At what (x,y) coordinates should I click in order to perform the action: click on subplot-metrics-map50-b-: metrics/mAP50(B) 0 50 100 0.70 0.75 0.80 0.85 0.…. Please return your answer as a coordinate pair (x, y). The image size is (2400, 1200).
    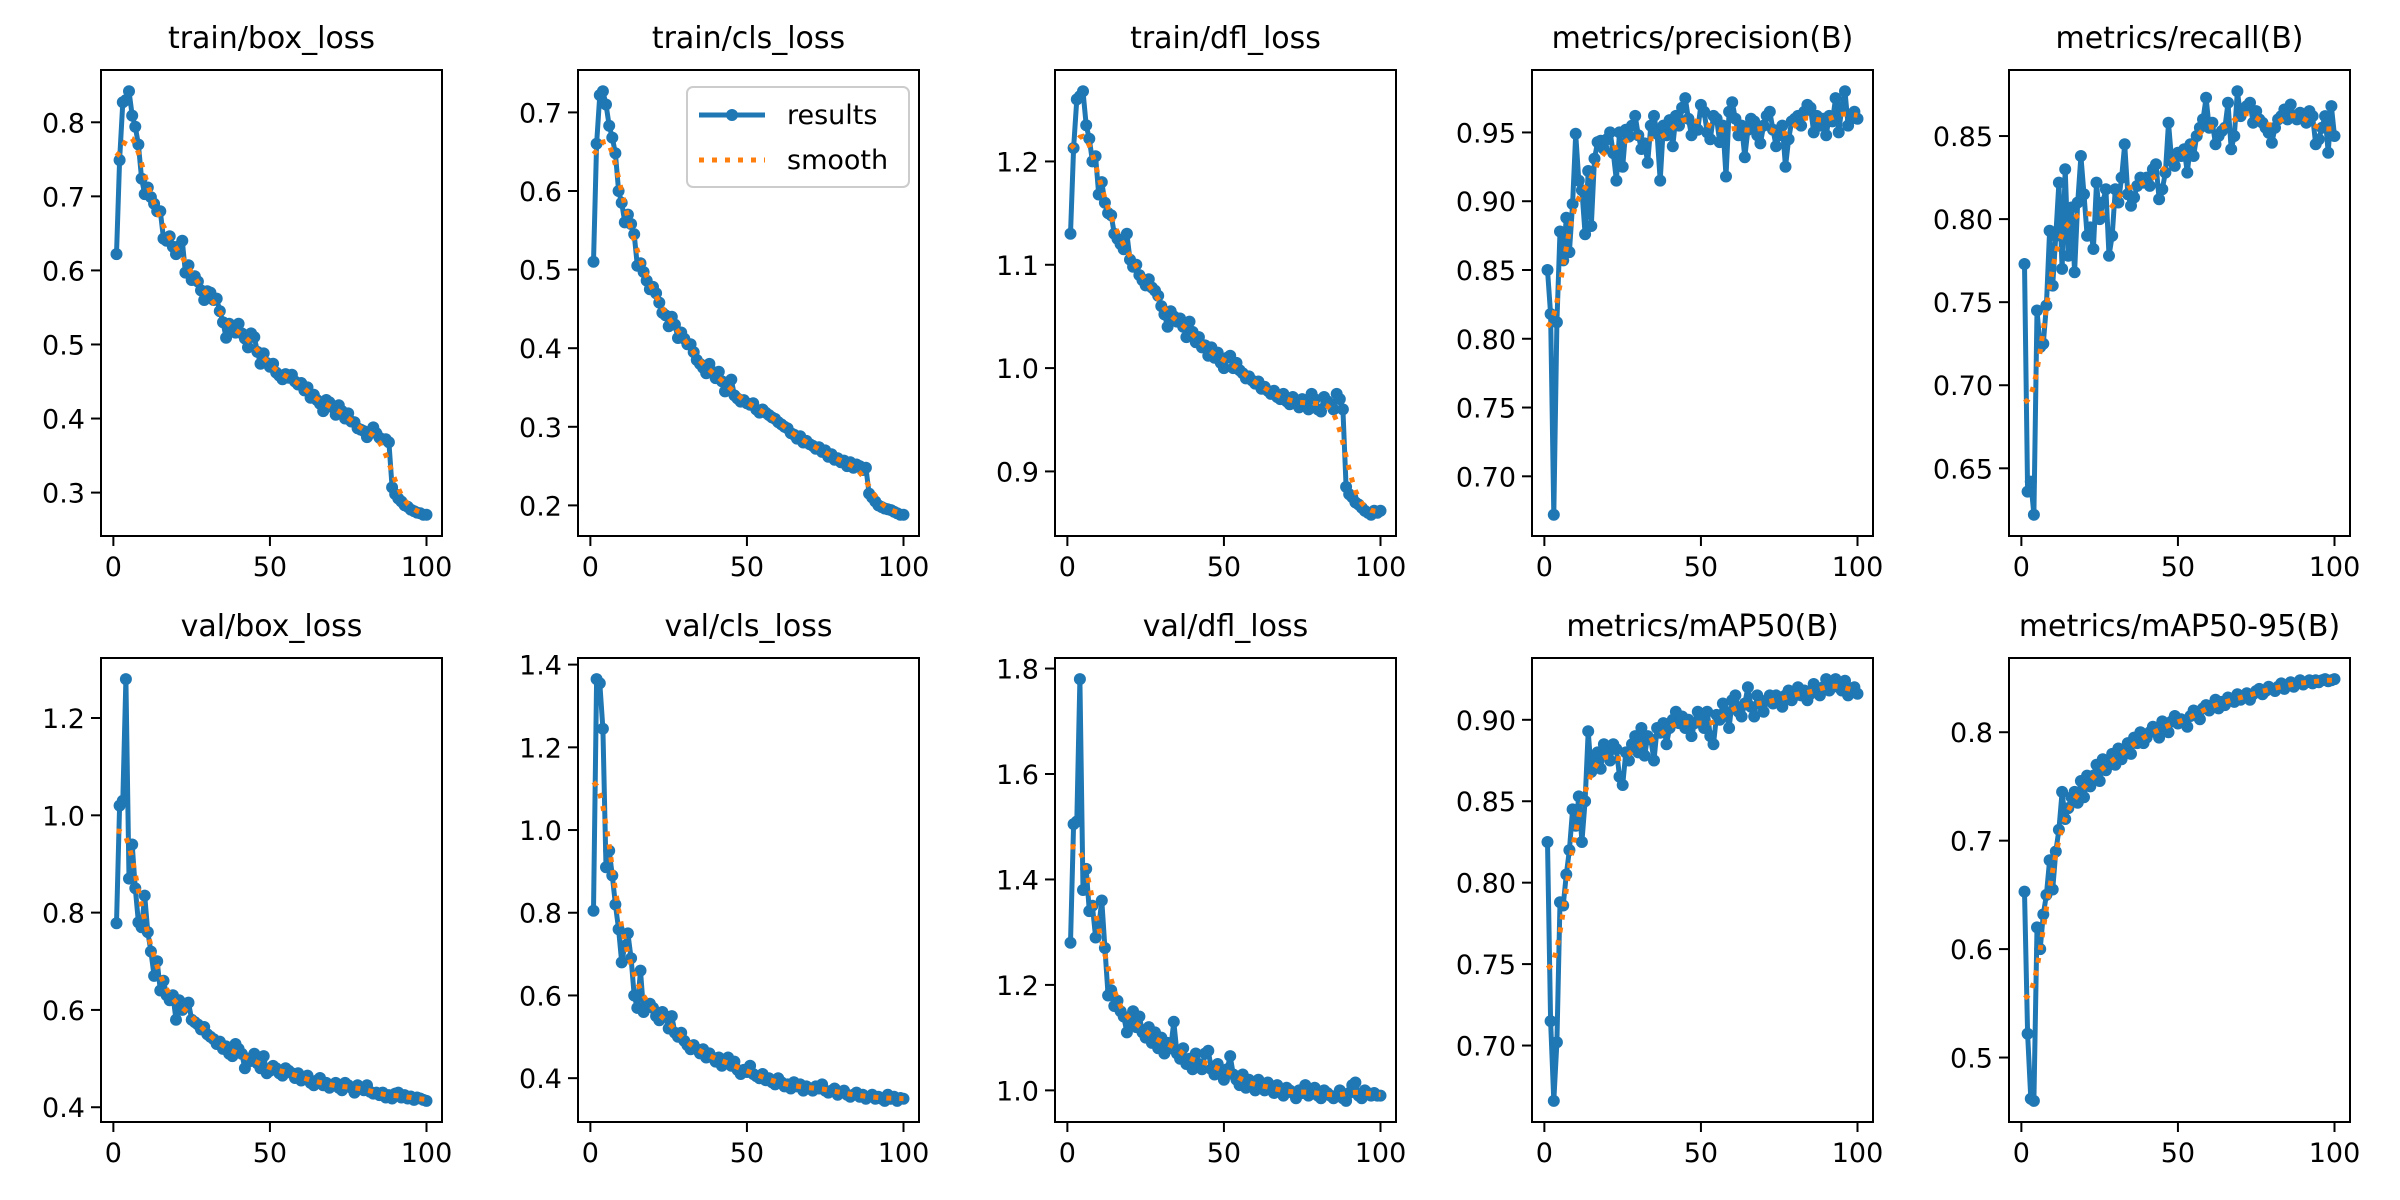
    Looking at the image, I should click on (1669, 889).